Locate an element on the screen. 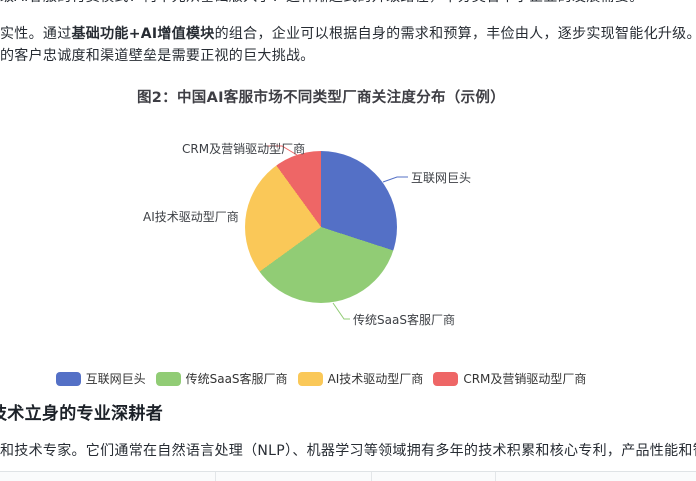  paragraph-line-2: 的客户忠诚度和渠道壁垒是需要正视的巨大挑战。 is located at coordinates (157, 56).